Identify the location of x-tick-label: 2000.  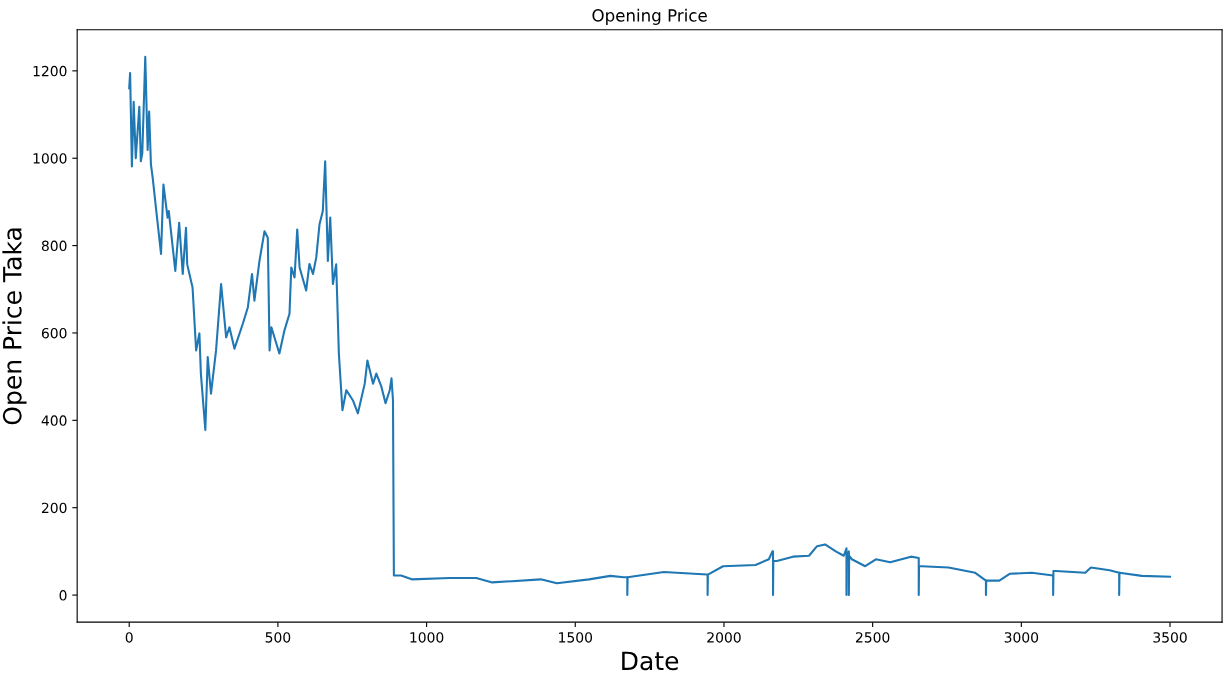
(724, 637).